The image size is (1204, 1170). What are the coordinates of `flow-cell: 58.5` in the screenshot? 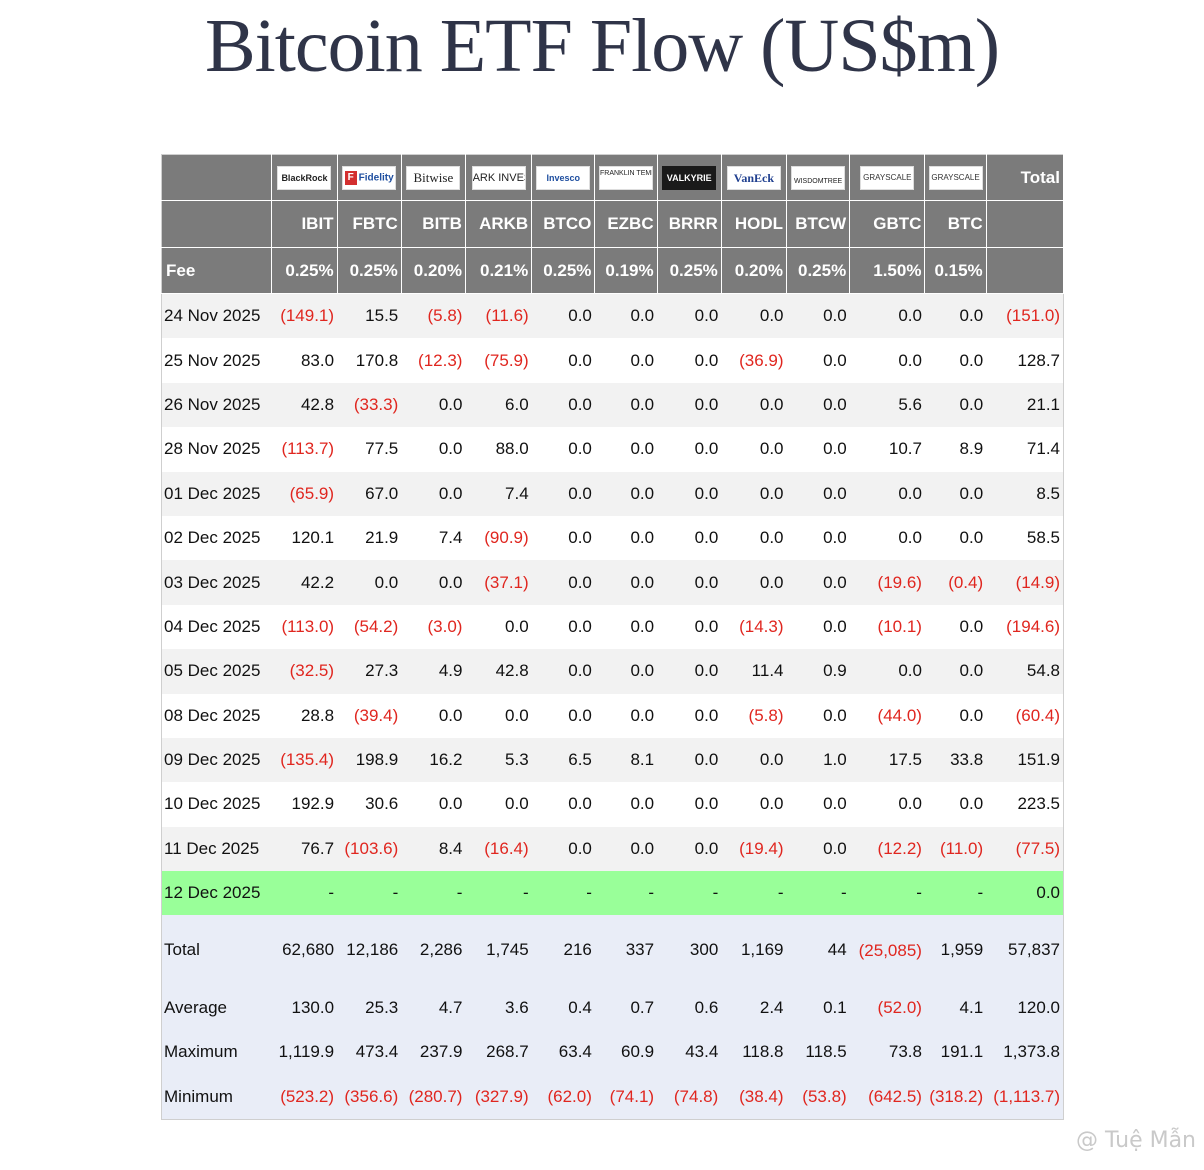 It's located at (1025, 538).